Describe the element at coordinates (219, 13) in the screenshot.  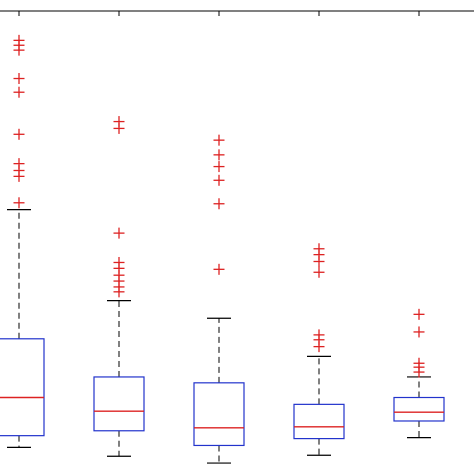
I see `x-axis-ticks` at that location.